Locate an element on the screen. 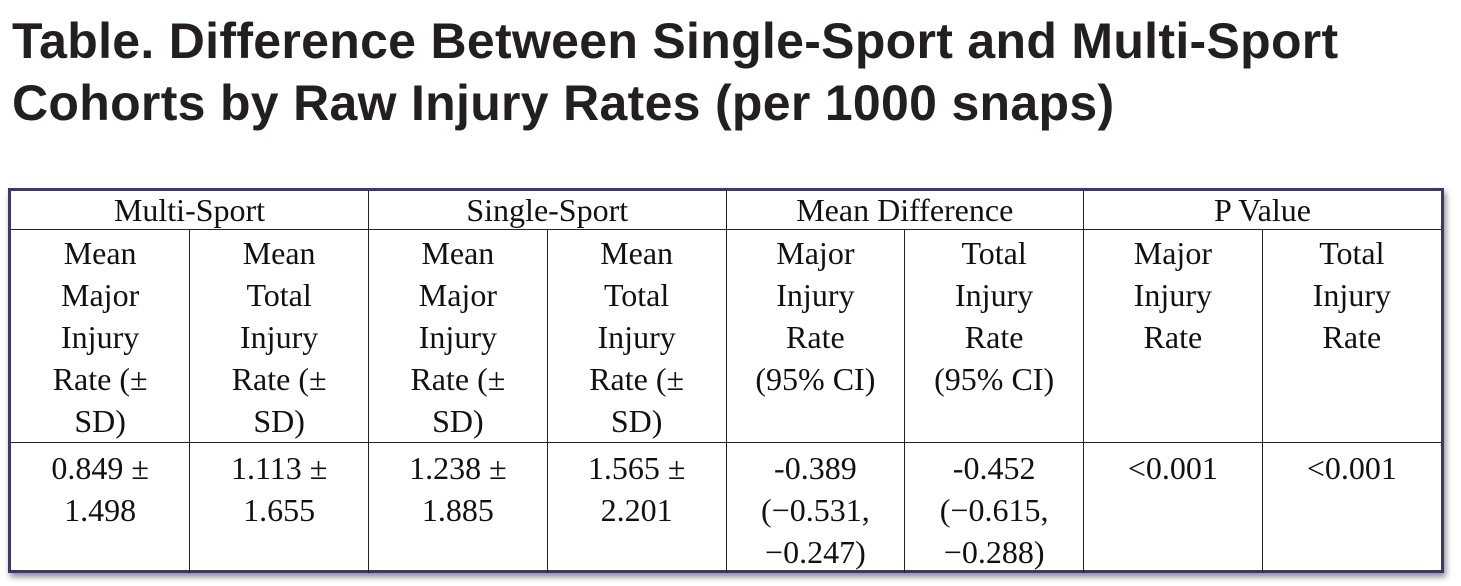  column-header-p-major: Major Injury Rate is located at coordinates (1173, 336).